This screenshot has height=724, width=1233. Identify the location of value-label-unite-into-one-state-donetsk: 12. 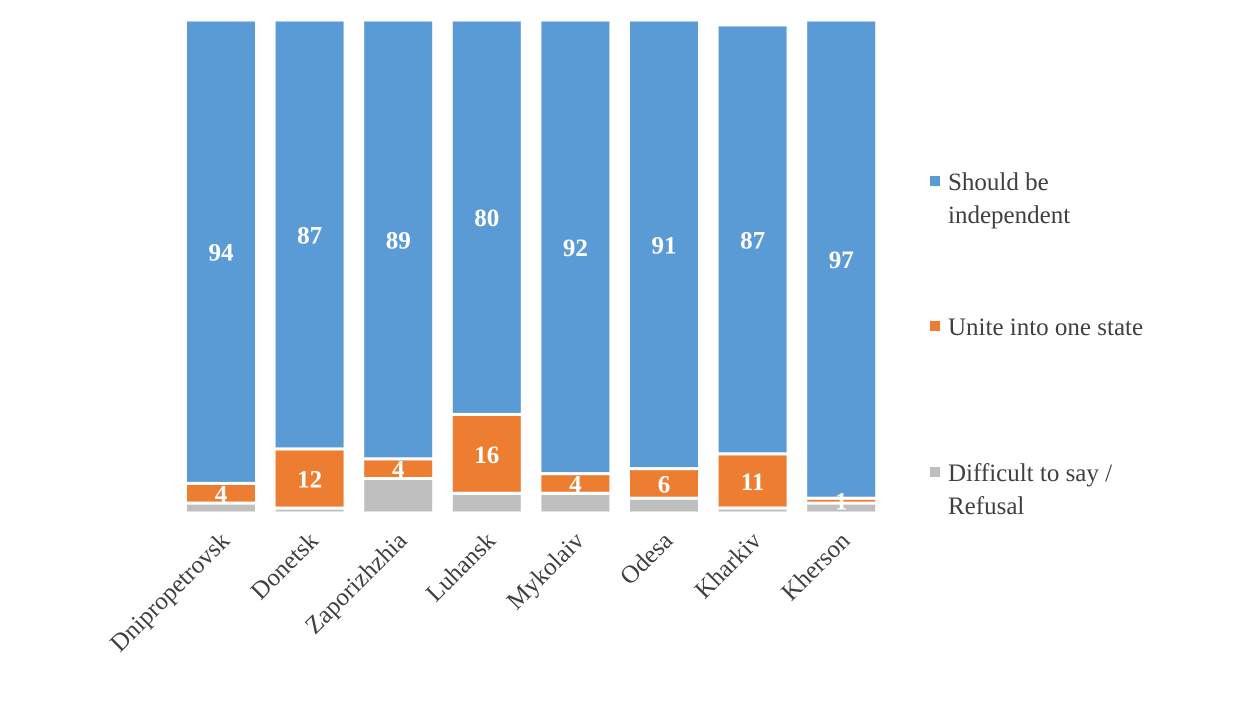
(309, 480).